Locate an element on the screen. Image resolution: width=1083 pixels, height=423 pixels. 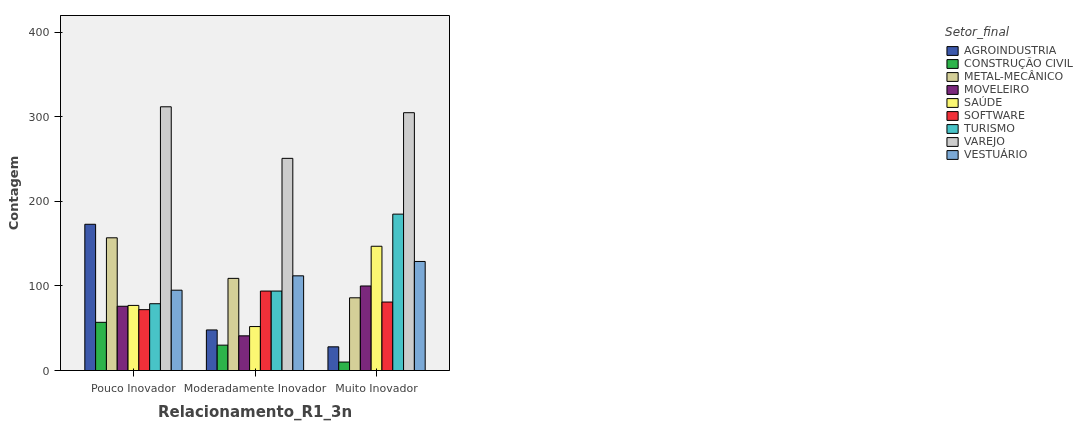
y-tick-label: 400 is located at coordinates (39, 33).